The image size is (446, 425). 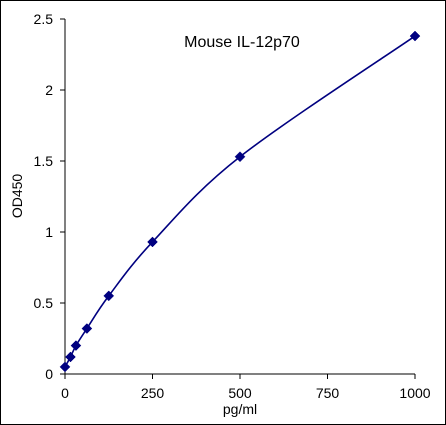 I want to click on y-tick-label: 0.5, so click(x=44, y=303).